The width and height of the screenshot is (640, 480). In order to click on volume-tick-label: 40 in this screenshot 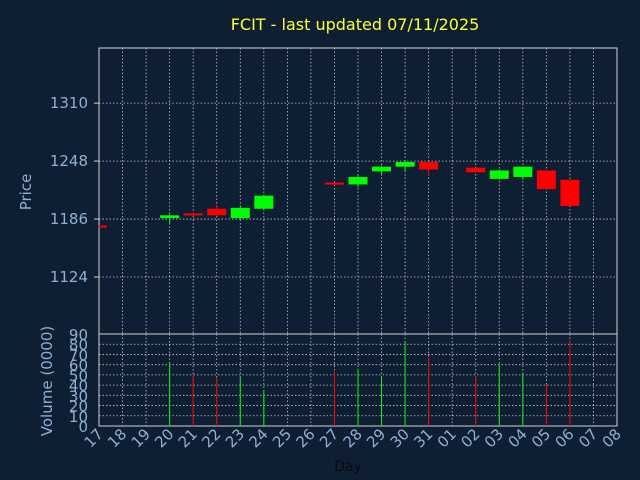, I will do `click(78, 386)`.